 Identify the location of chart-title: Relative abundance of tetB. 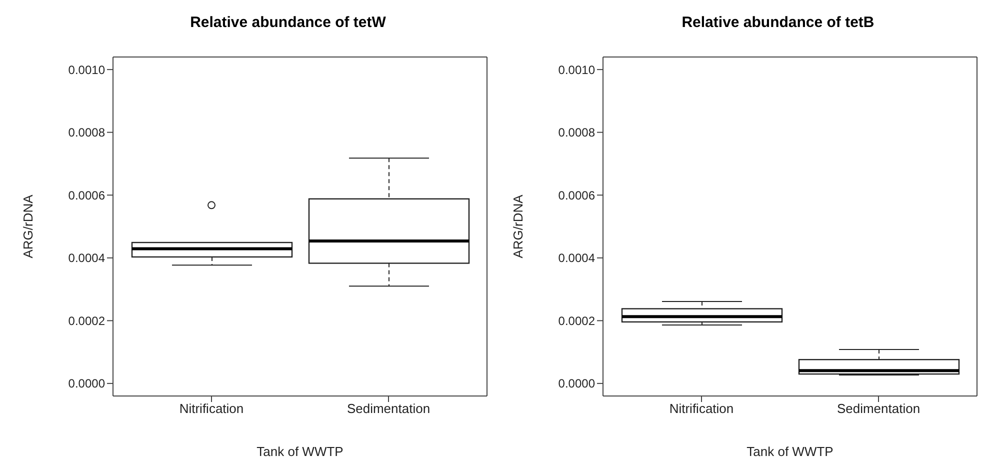
(778, 23).